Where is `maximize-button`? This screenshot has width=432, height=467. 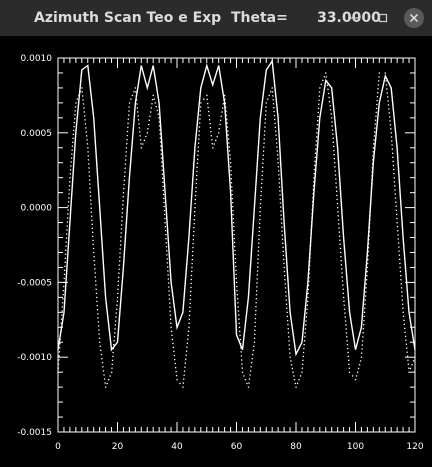 maximize-button is located at coordinates (383, 18).